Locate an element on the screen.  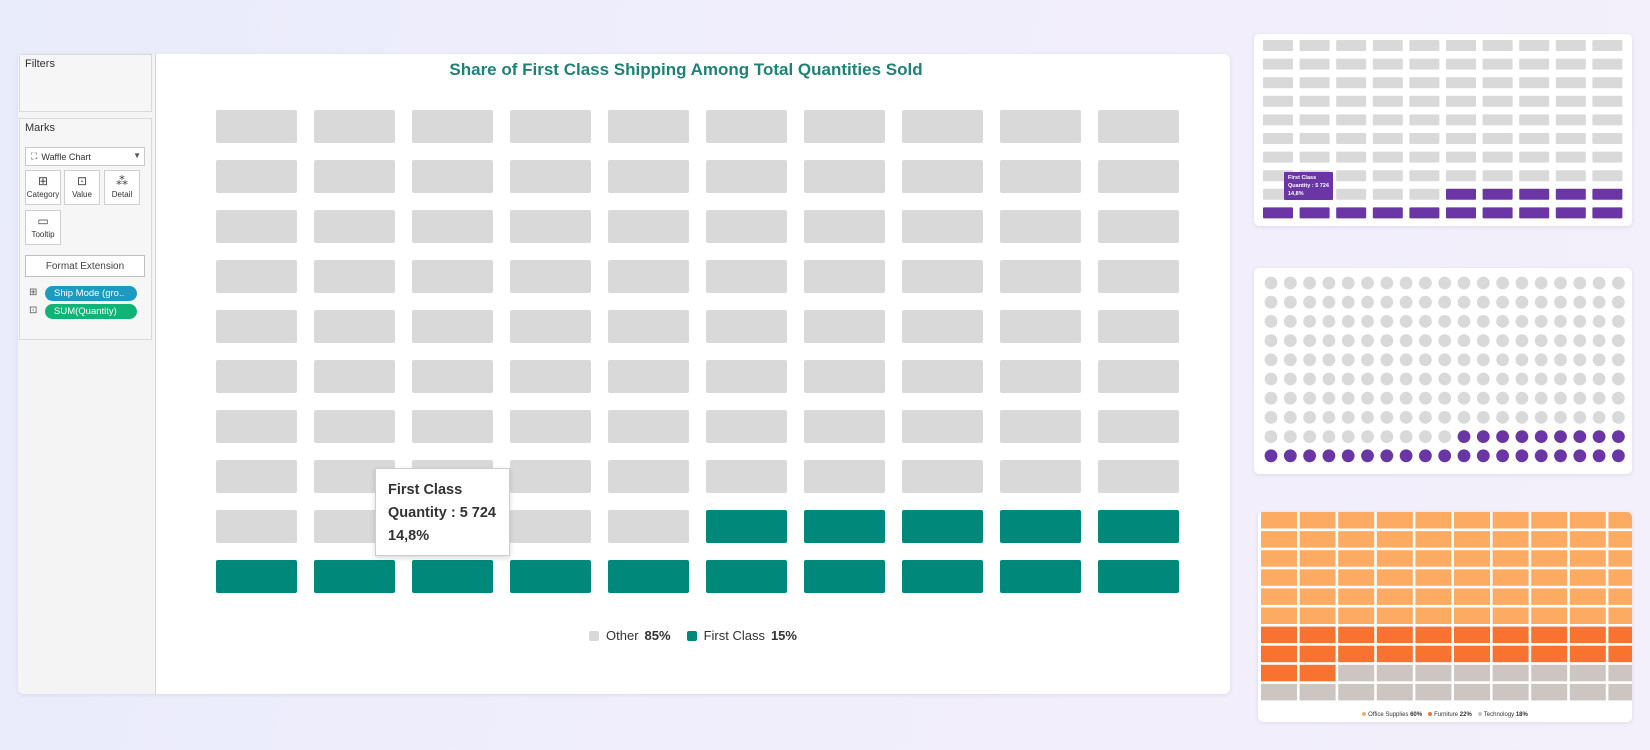
thumbnail-purple-dots-waffle is located at coordinates (1443, 371).